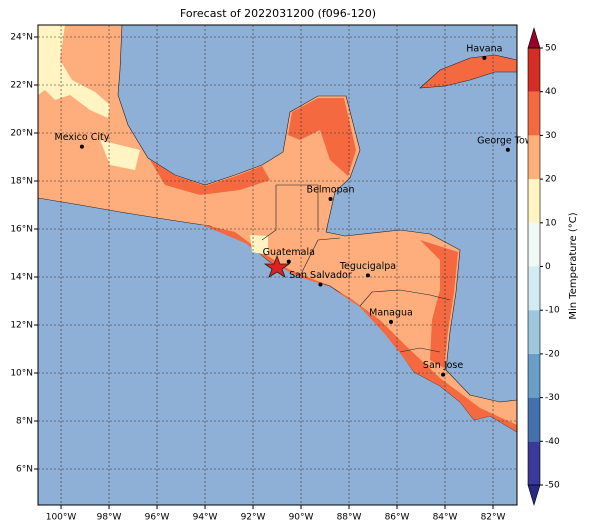 The width and height of the screenshot is (592, 529). What do you see at coordinates (552, 311) in the screenshot?
I see `colorbar-tick-label: -10` at bounding box center [552, 311].